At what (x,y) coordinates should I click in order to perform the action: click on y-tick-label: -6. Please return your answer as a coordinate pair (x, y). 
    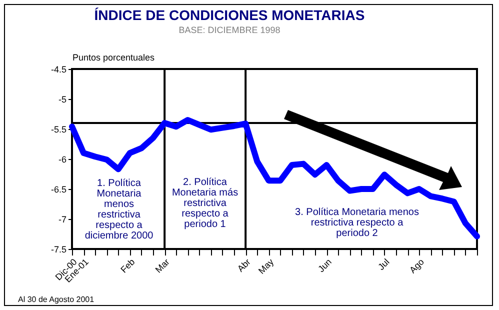
    Looking at the image, I should click on (62, 159).